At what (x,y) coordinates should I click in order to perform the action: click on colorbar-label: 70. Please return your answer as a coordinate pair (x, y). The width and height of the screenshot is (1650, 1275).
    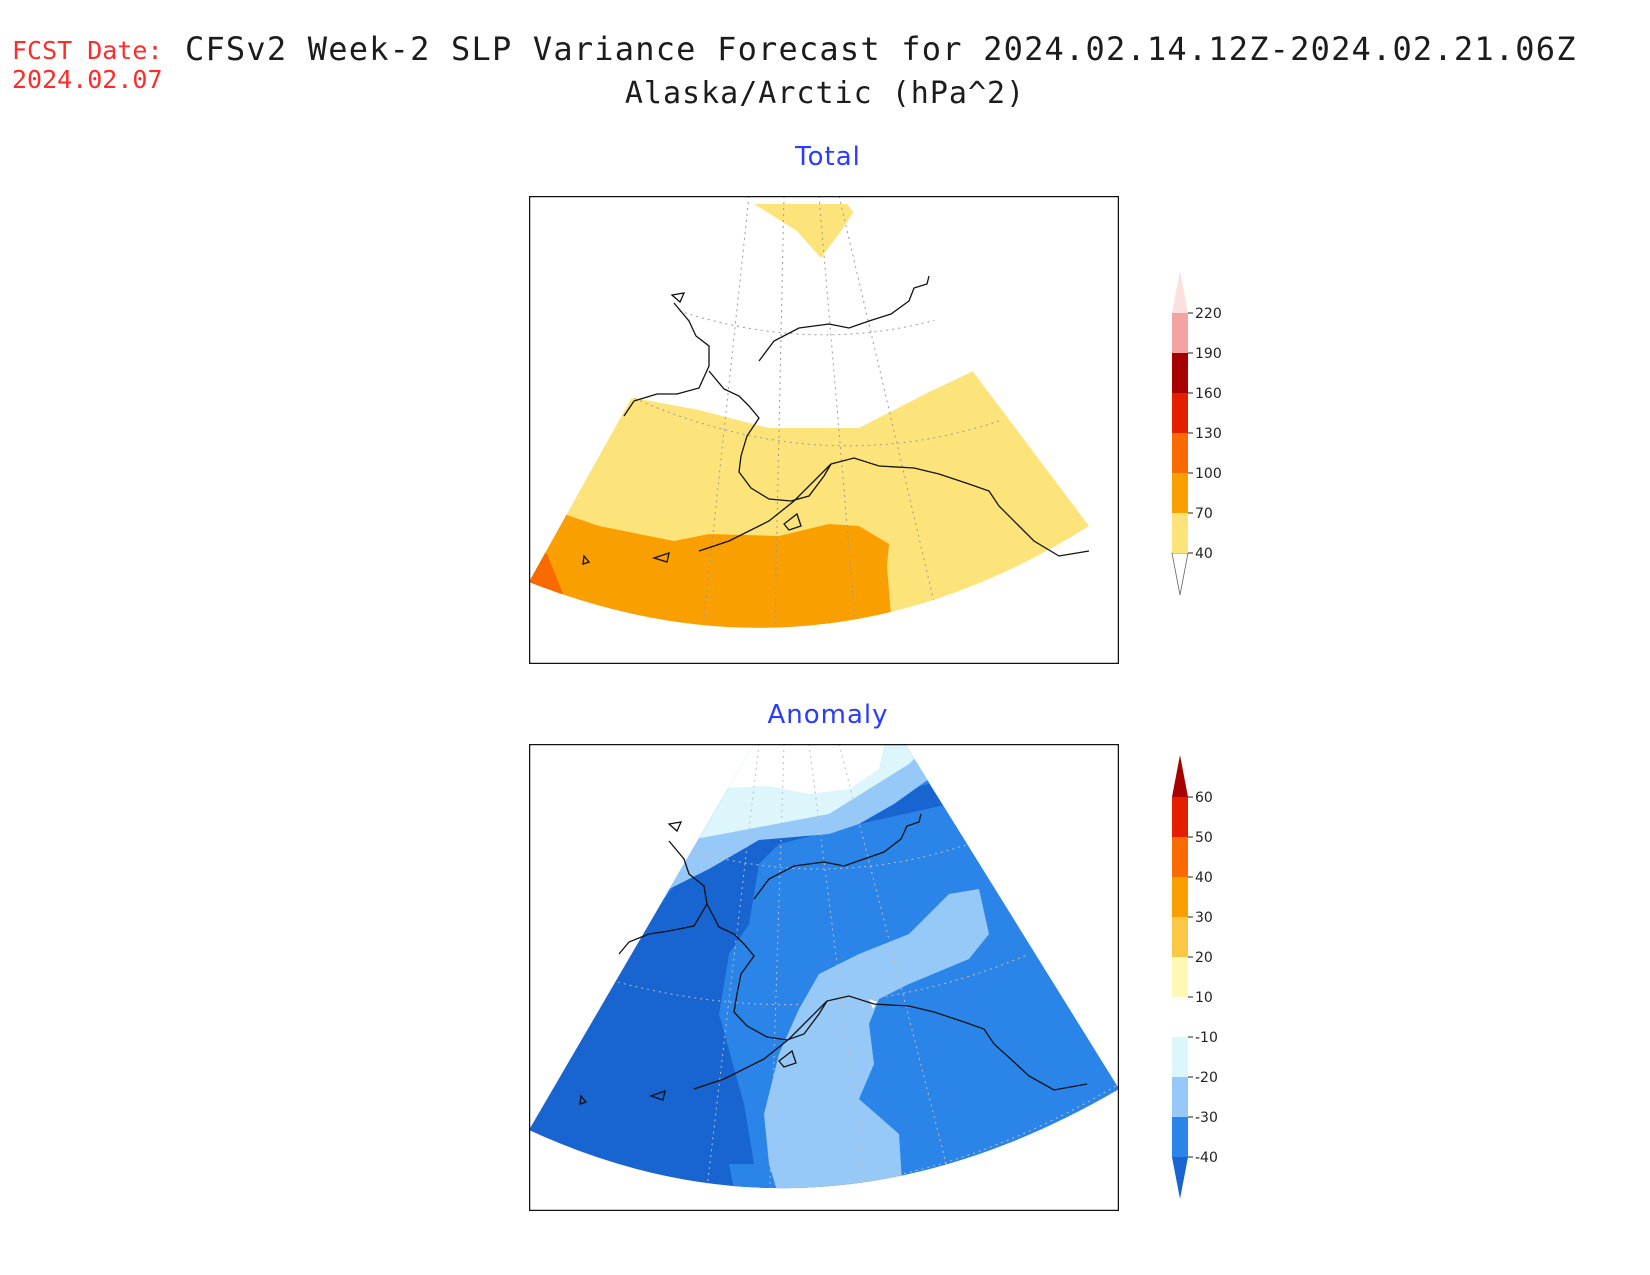
    Looking at the image, I should click on (1204, 514).